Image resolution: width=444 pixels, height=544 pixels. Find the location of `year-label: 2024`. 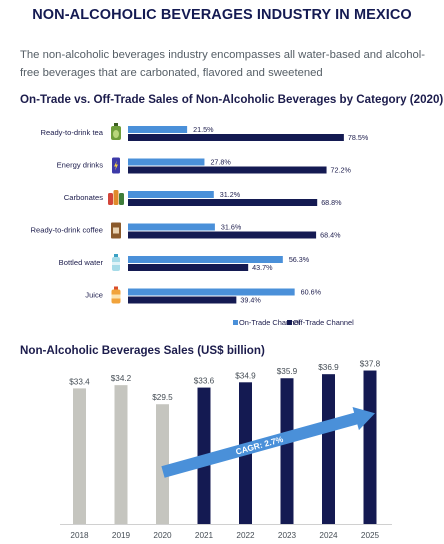

year-label: 2024 is located at coordinates (328, 535).